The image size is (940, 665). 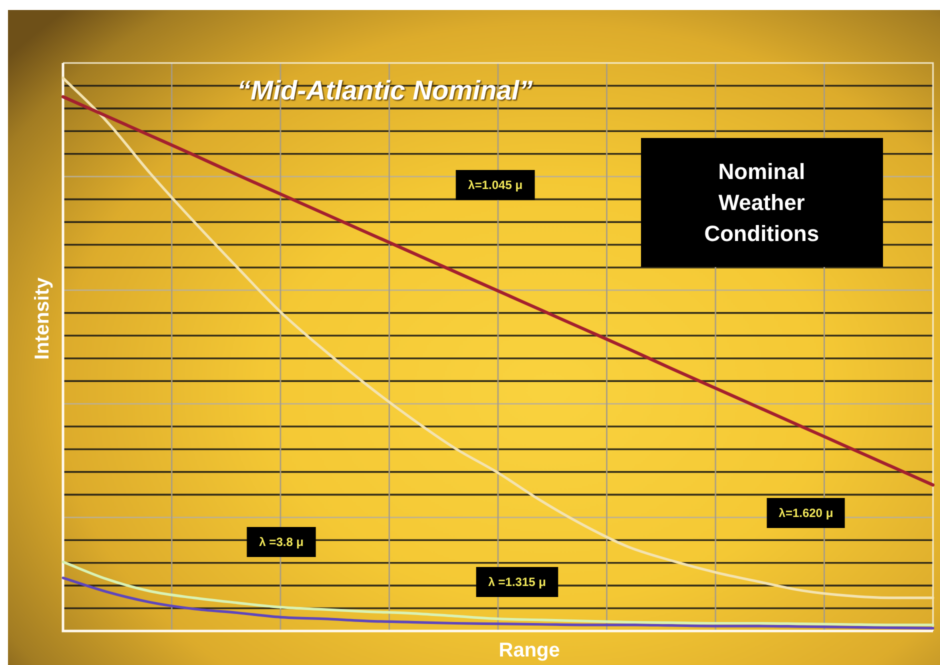 What do you see at coordinates (517, 582) in the screenshot?
I see `annotation: λ =1.315 μ` at bounding box center [517, 582].